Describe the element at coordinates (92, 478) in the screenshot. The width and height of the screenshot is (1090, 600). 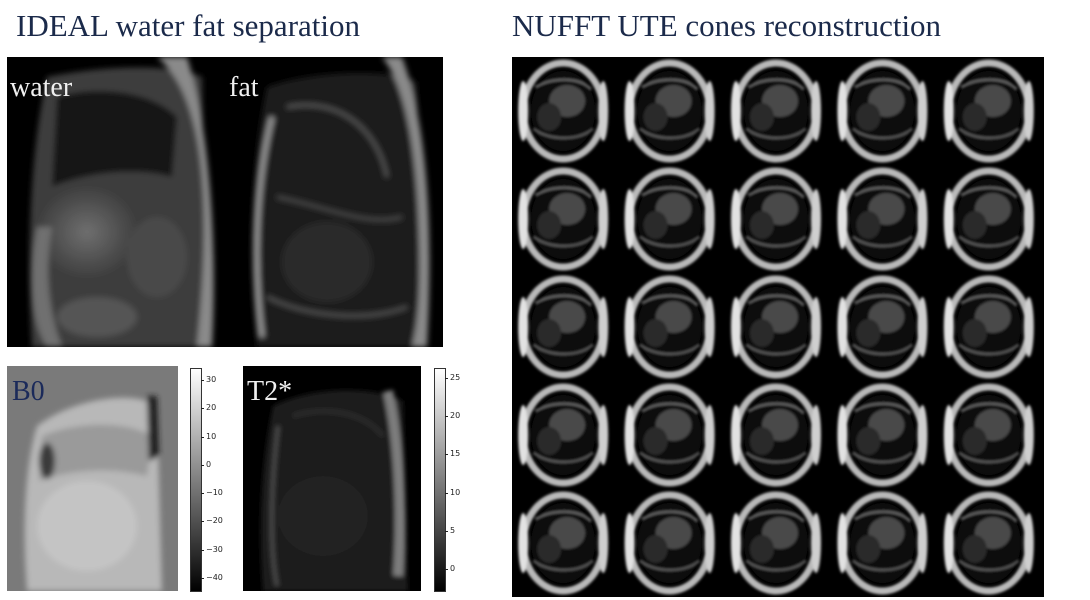
I see `b0-map-image` at that location.